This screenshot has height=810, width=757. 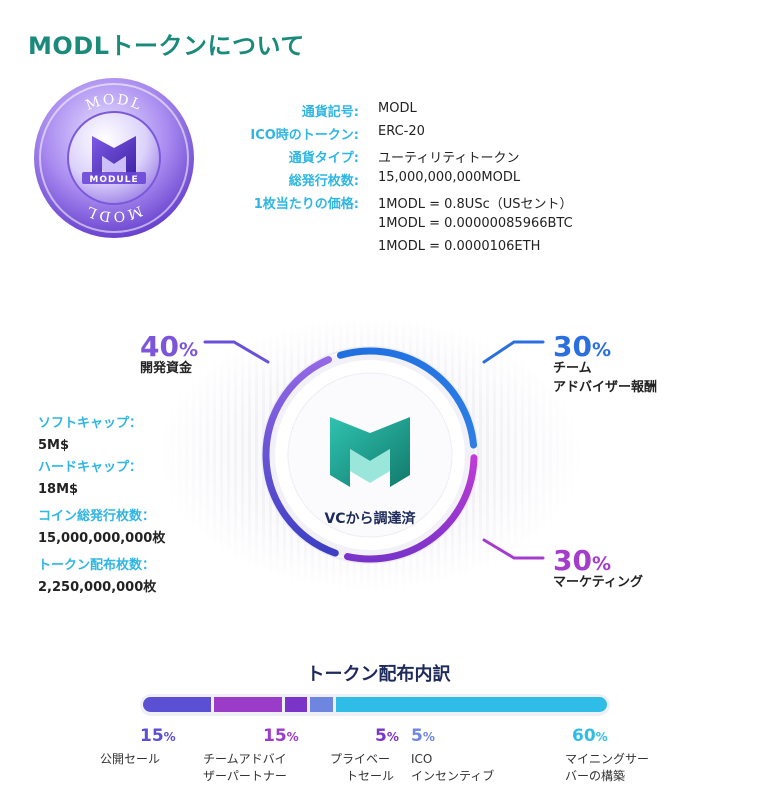 I want to click on segment-team-advisors: 30% チーム アドバイザー報酬, so click(x=605, y=362).